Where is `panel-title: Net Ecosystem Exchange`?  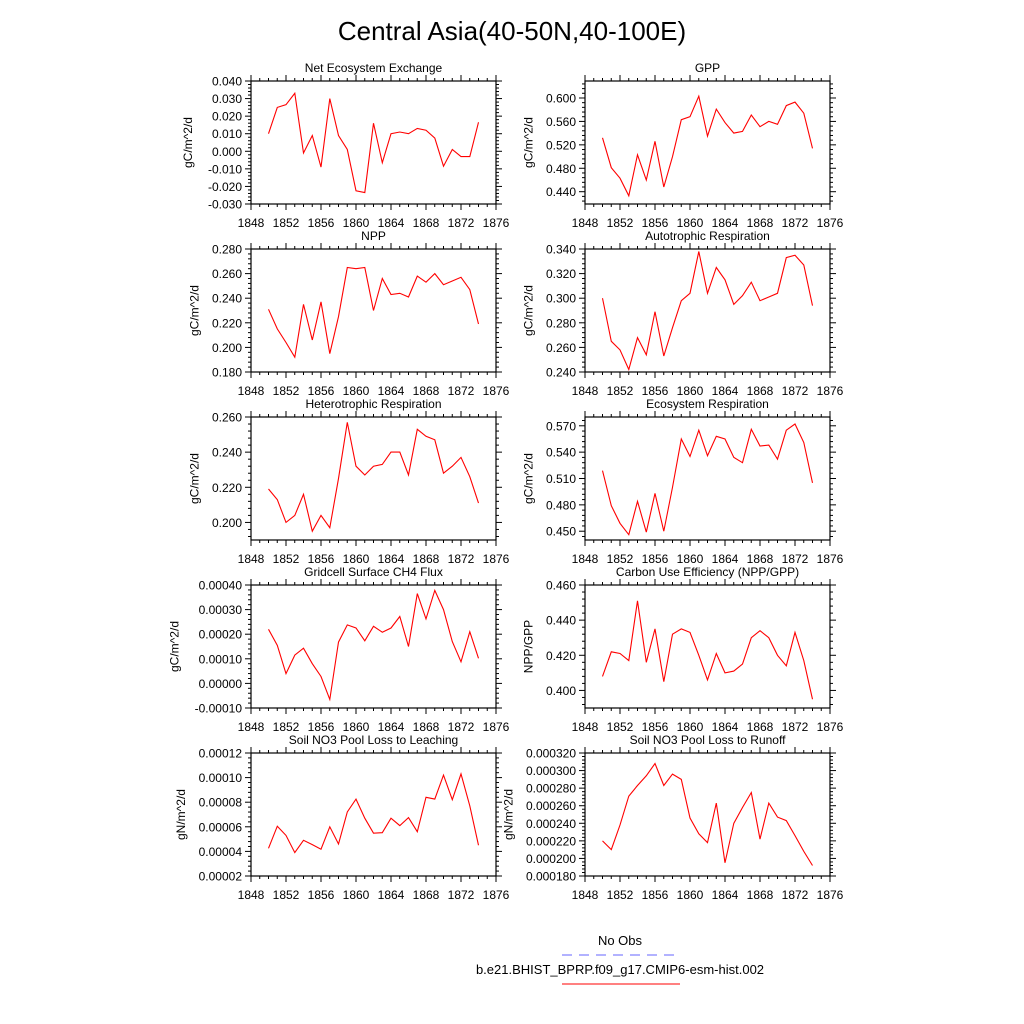 panel-title: Net Ecosystem Exchange is located at coordinates (374, 68).